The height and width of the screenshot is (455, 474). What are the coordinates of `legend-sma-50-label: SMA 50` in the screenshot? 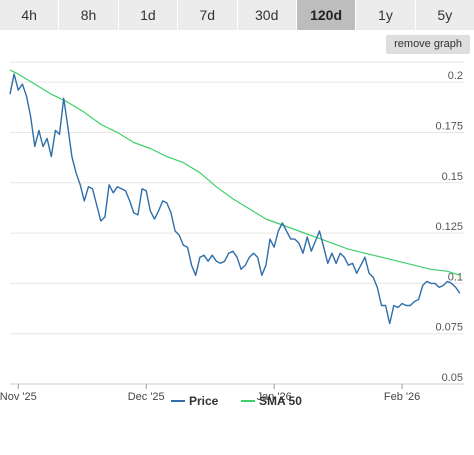 It's located at (280, 401).